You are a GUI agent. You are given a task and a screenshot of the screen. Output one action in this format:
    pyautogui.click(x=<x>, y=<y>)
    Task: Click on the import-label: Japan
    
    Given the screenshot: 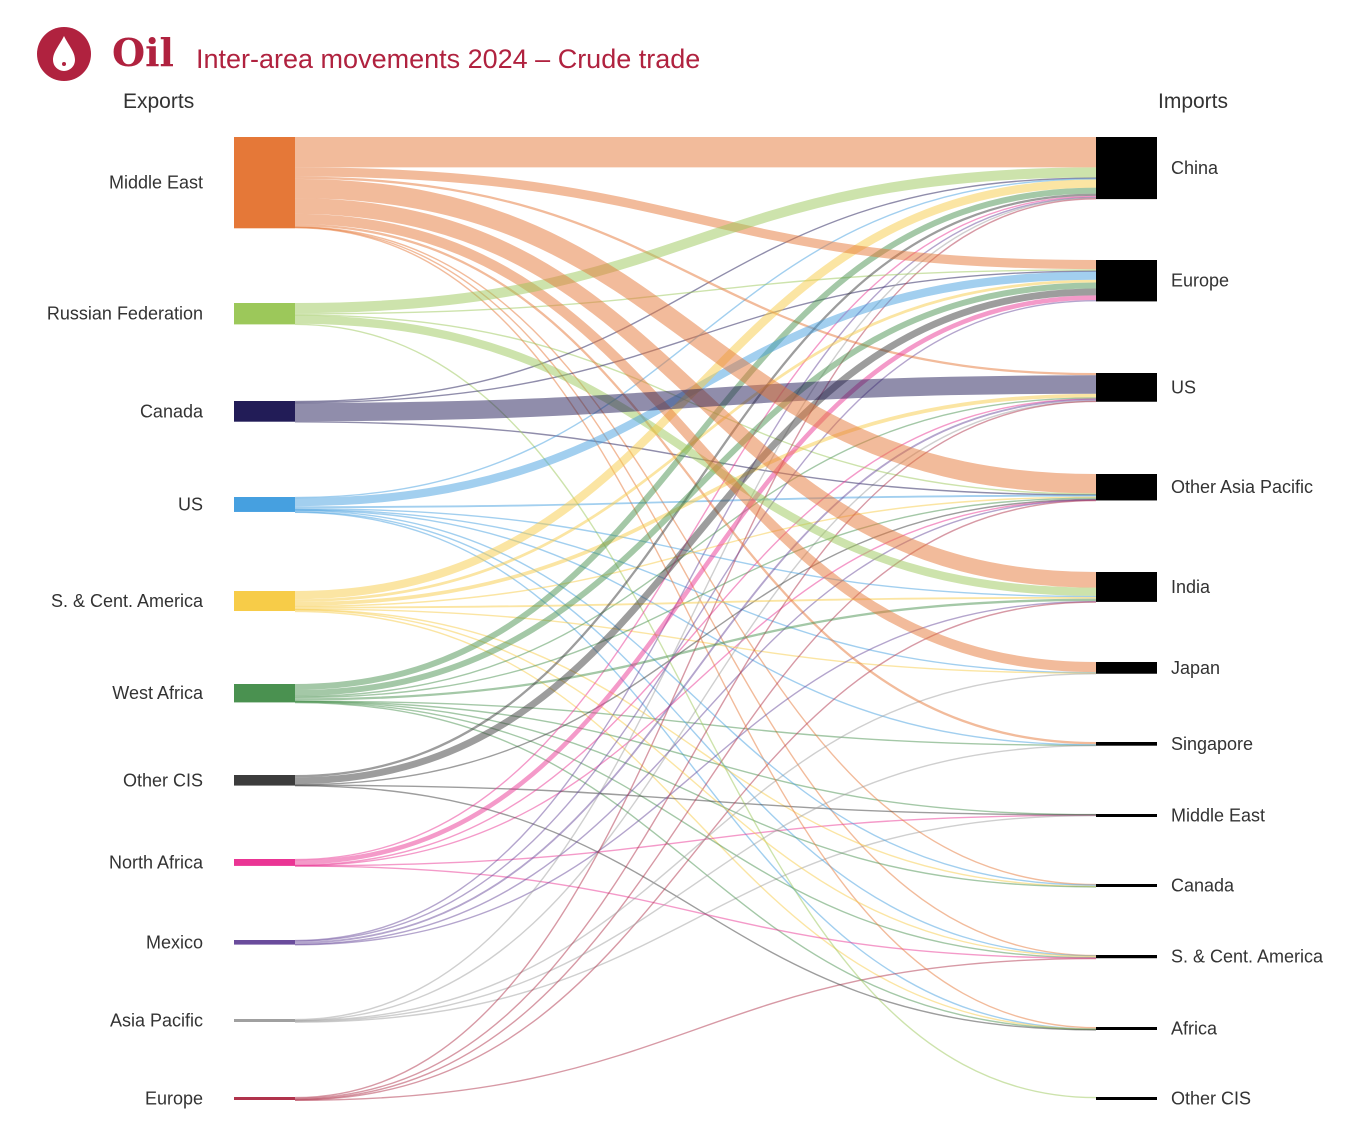 What is the action you would take?
    pyautogui.click(x=1195, y=668)
    